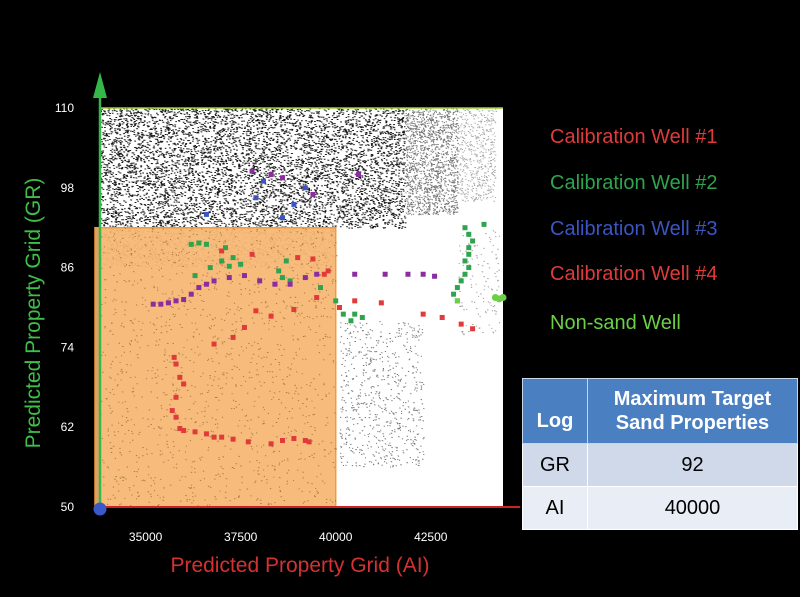 The width and height of the screenshot is (800, 597). I want to click on target-sand-zone, so click(215, 367).